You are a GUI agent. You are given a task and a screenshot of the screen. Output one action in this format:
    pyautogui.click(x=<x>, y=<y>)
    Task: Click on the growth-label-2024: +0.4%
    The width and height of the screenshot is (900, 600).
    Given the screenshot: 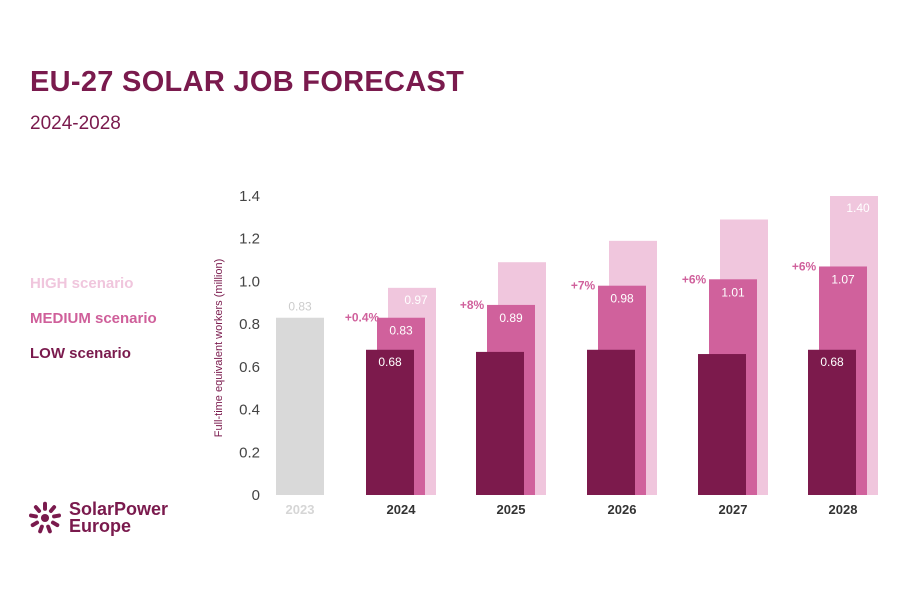 What is the action you would take?
    pyautogui.click(x=362, y=318)
    